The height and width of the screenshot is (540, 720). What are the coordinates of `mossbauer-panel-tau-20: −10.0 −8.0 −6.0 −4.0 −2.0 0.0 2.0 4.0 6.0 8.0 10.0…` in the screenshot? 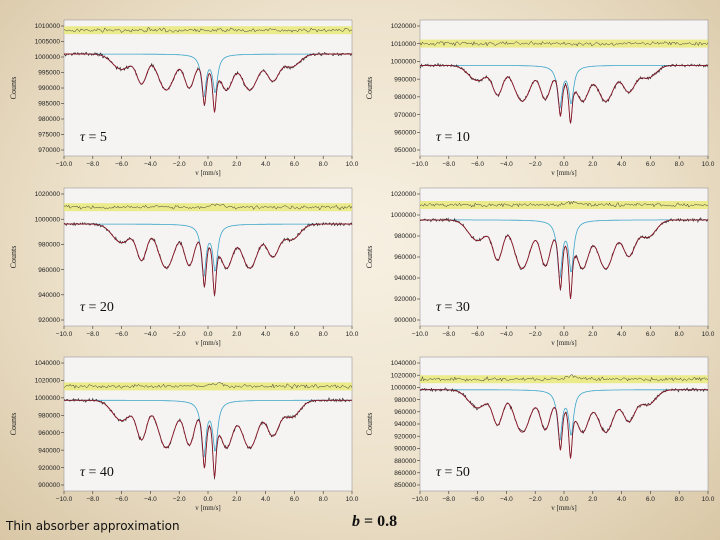 It's located at (183, 267).